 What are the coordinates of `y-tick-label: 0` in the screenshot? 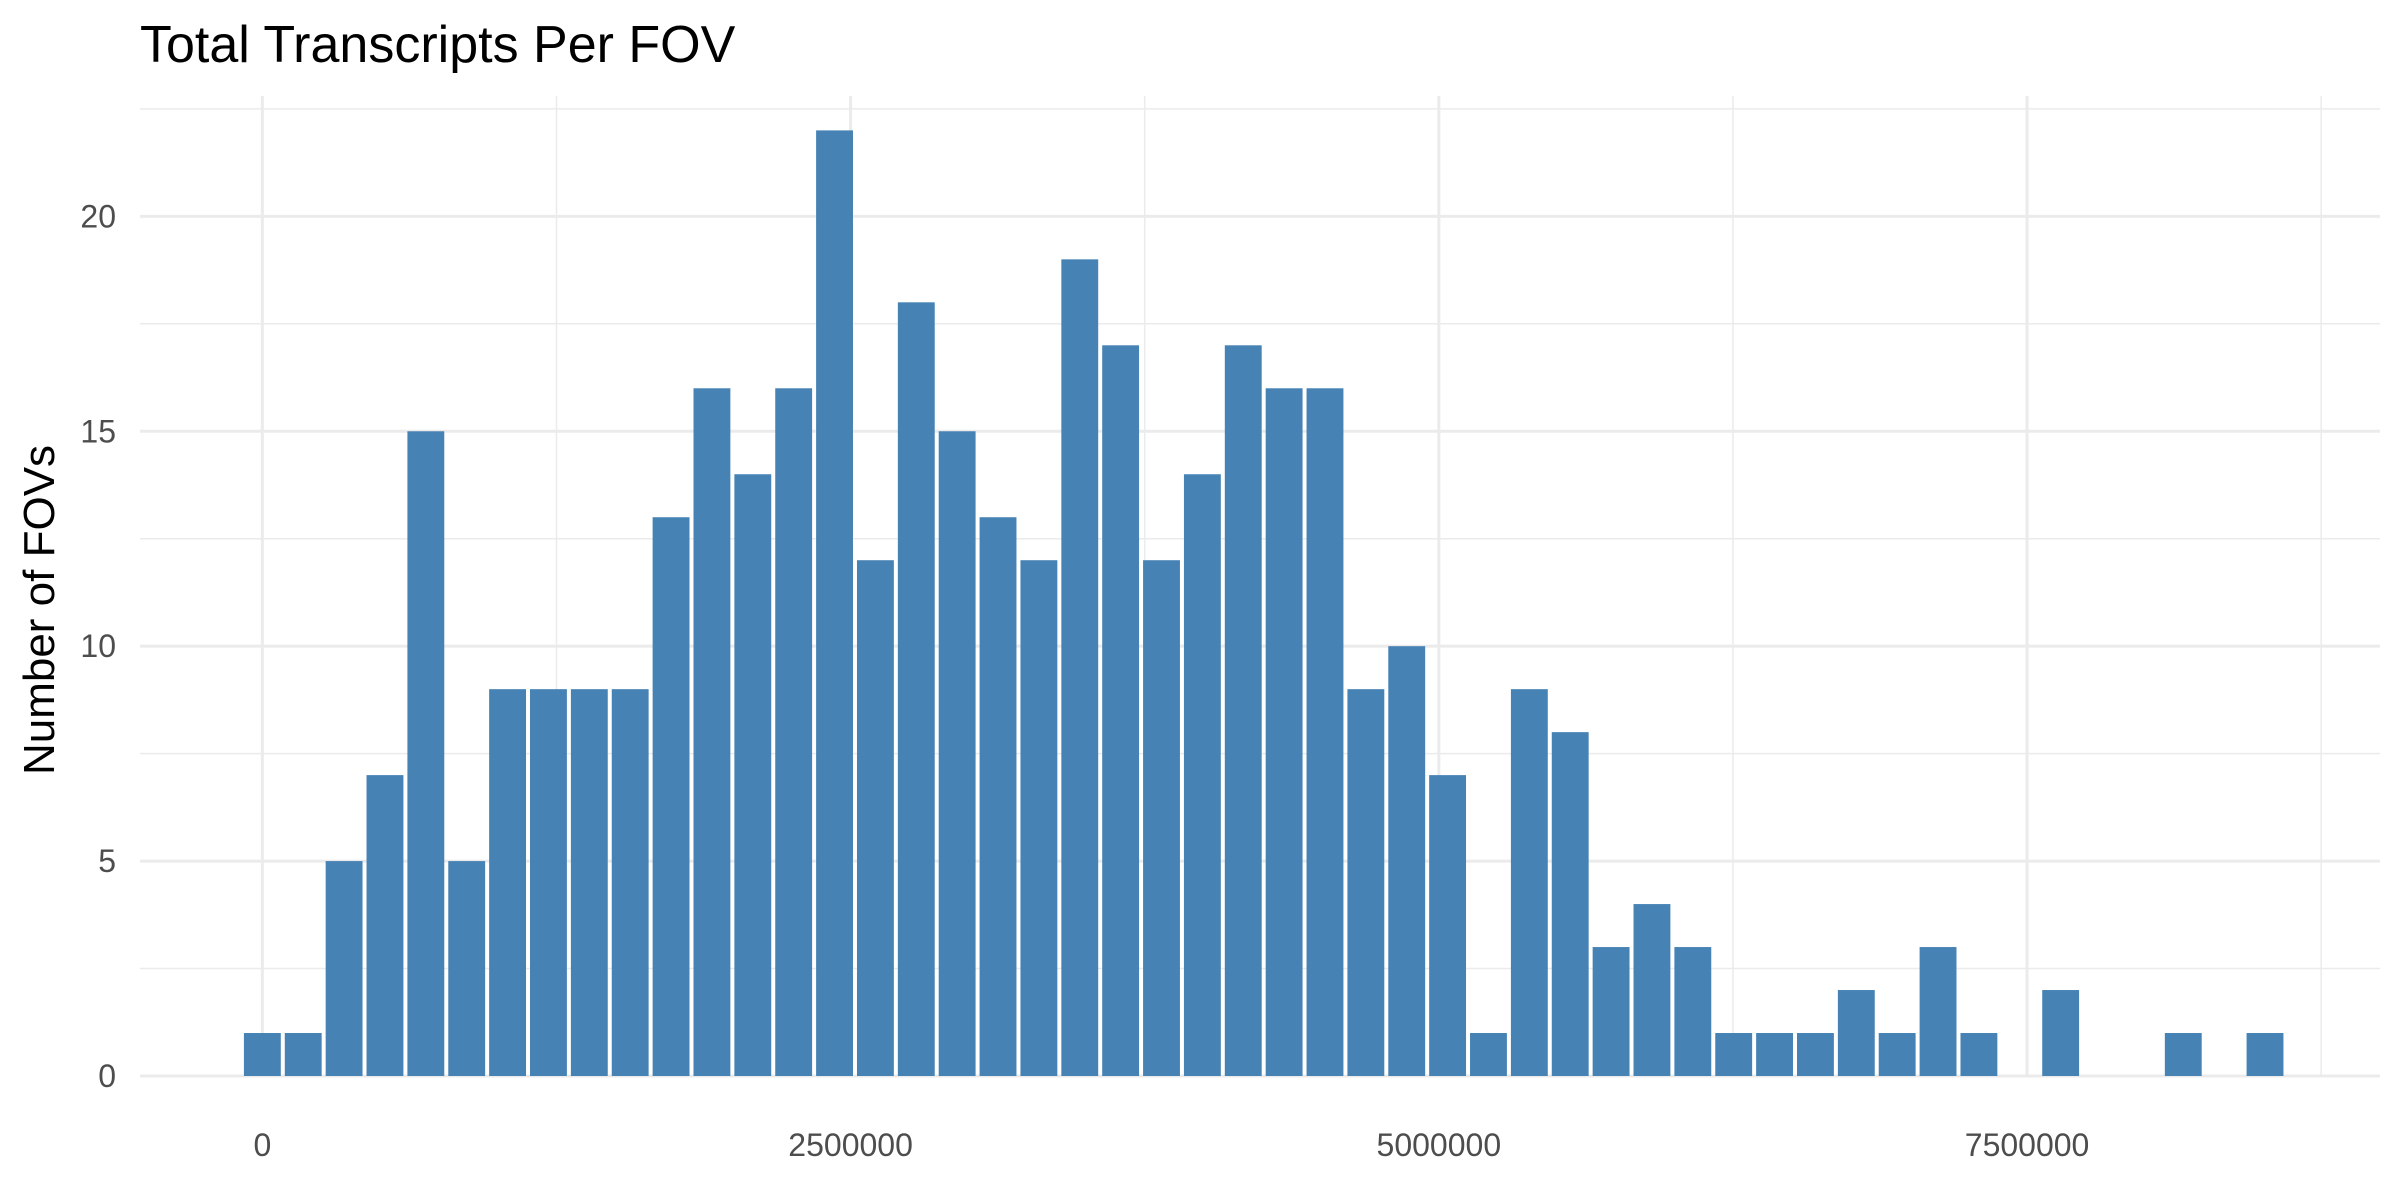 It's located at (107, 1076).